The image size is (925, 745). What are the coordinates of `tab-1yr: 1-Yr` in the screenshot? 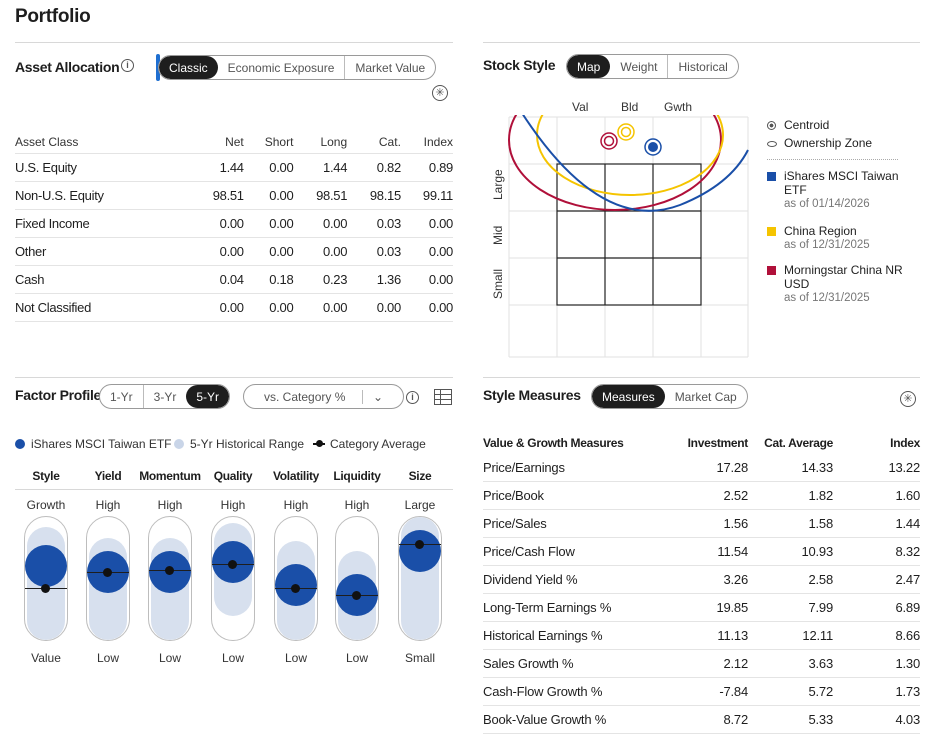 It's located at (121, 396).